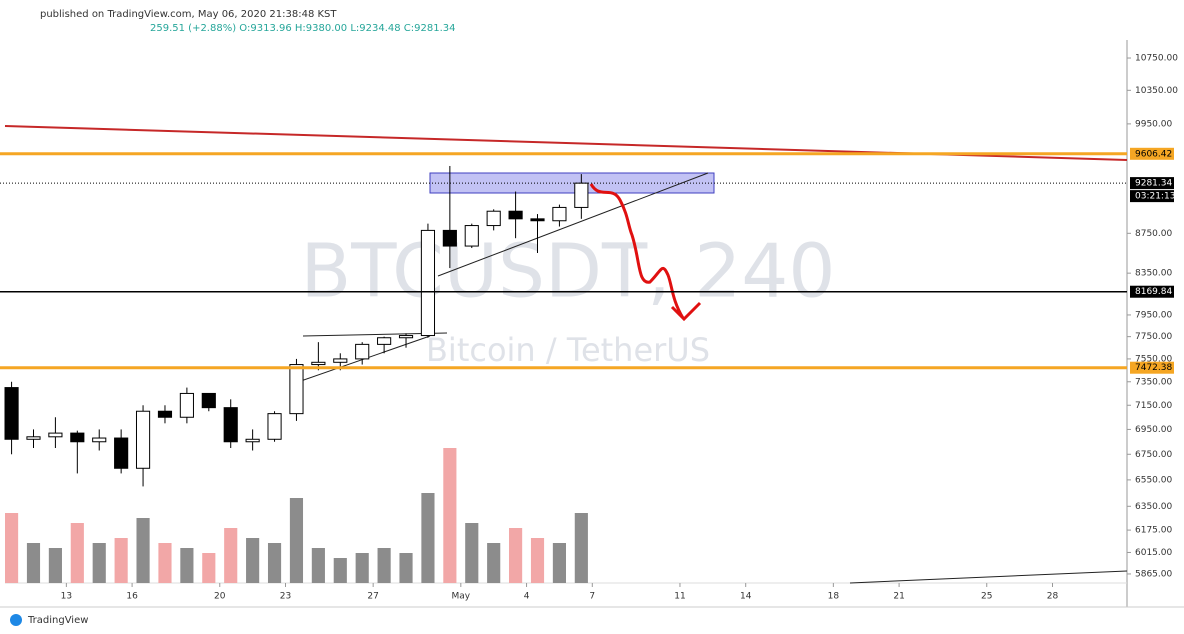  What do you see at coordinates (1053, 597) in the screenshot?
I see `x-tick-label: 28` at bounding box center [1053, 597].